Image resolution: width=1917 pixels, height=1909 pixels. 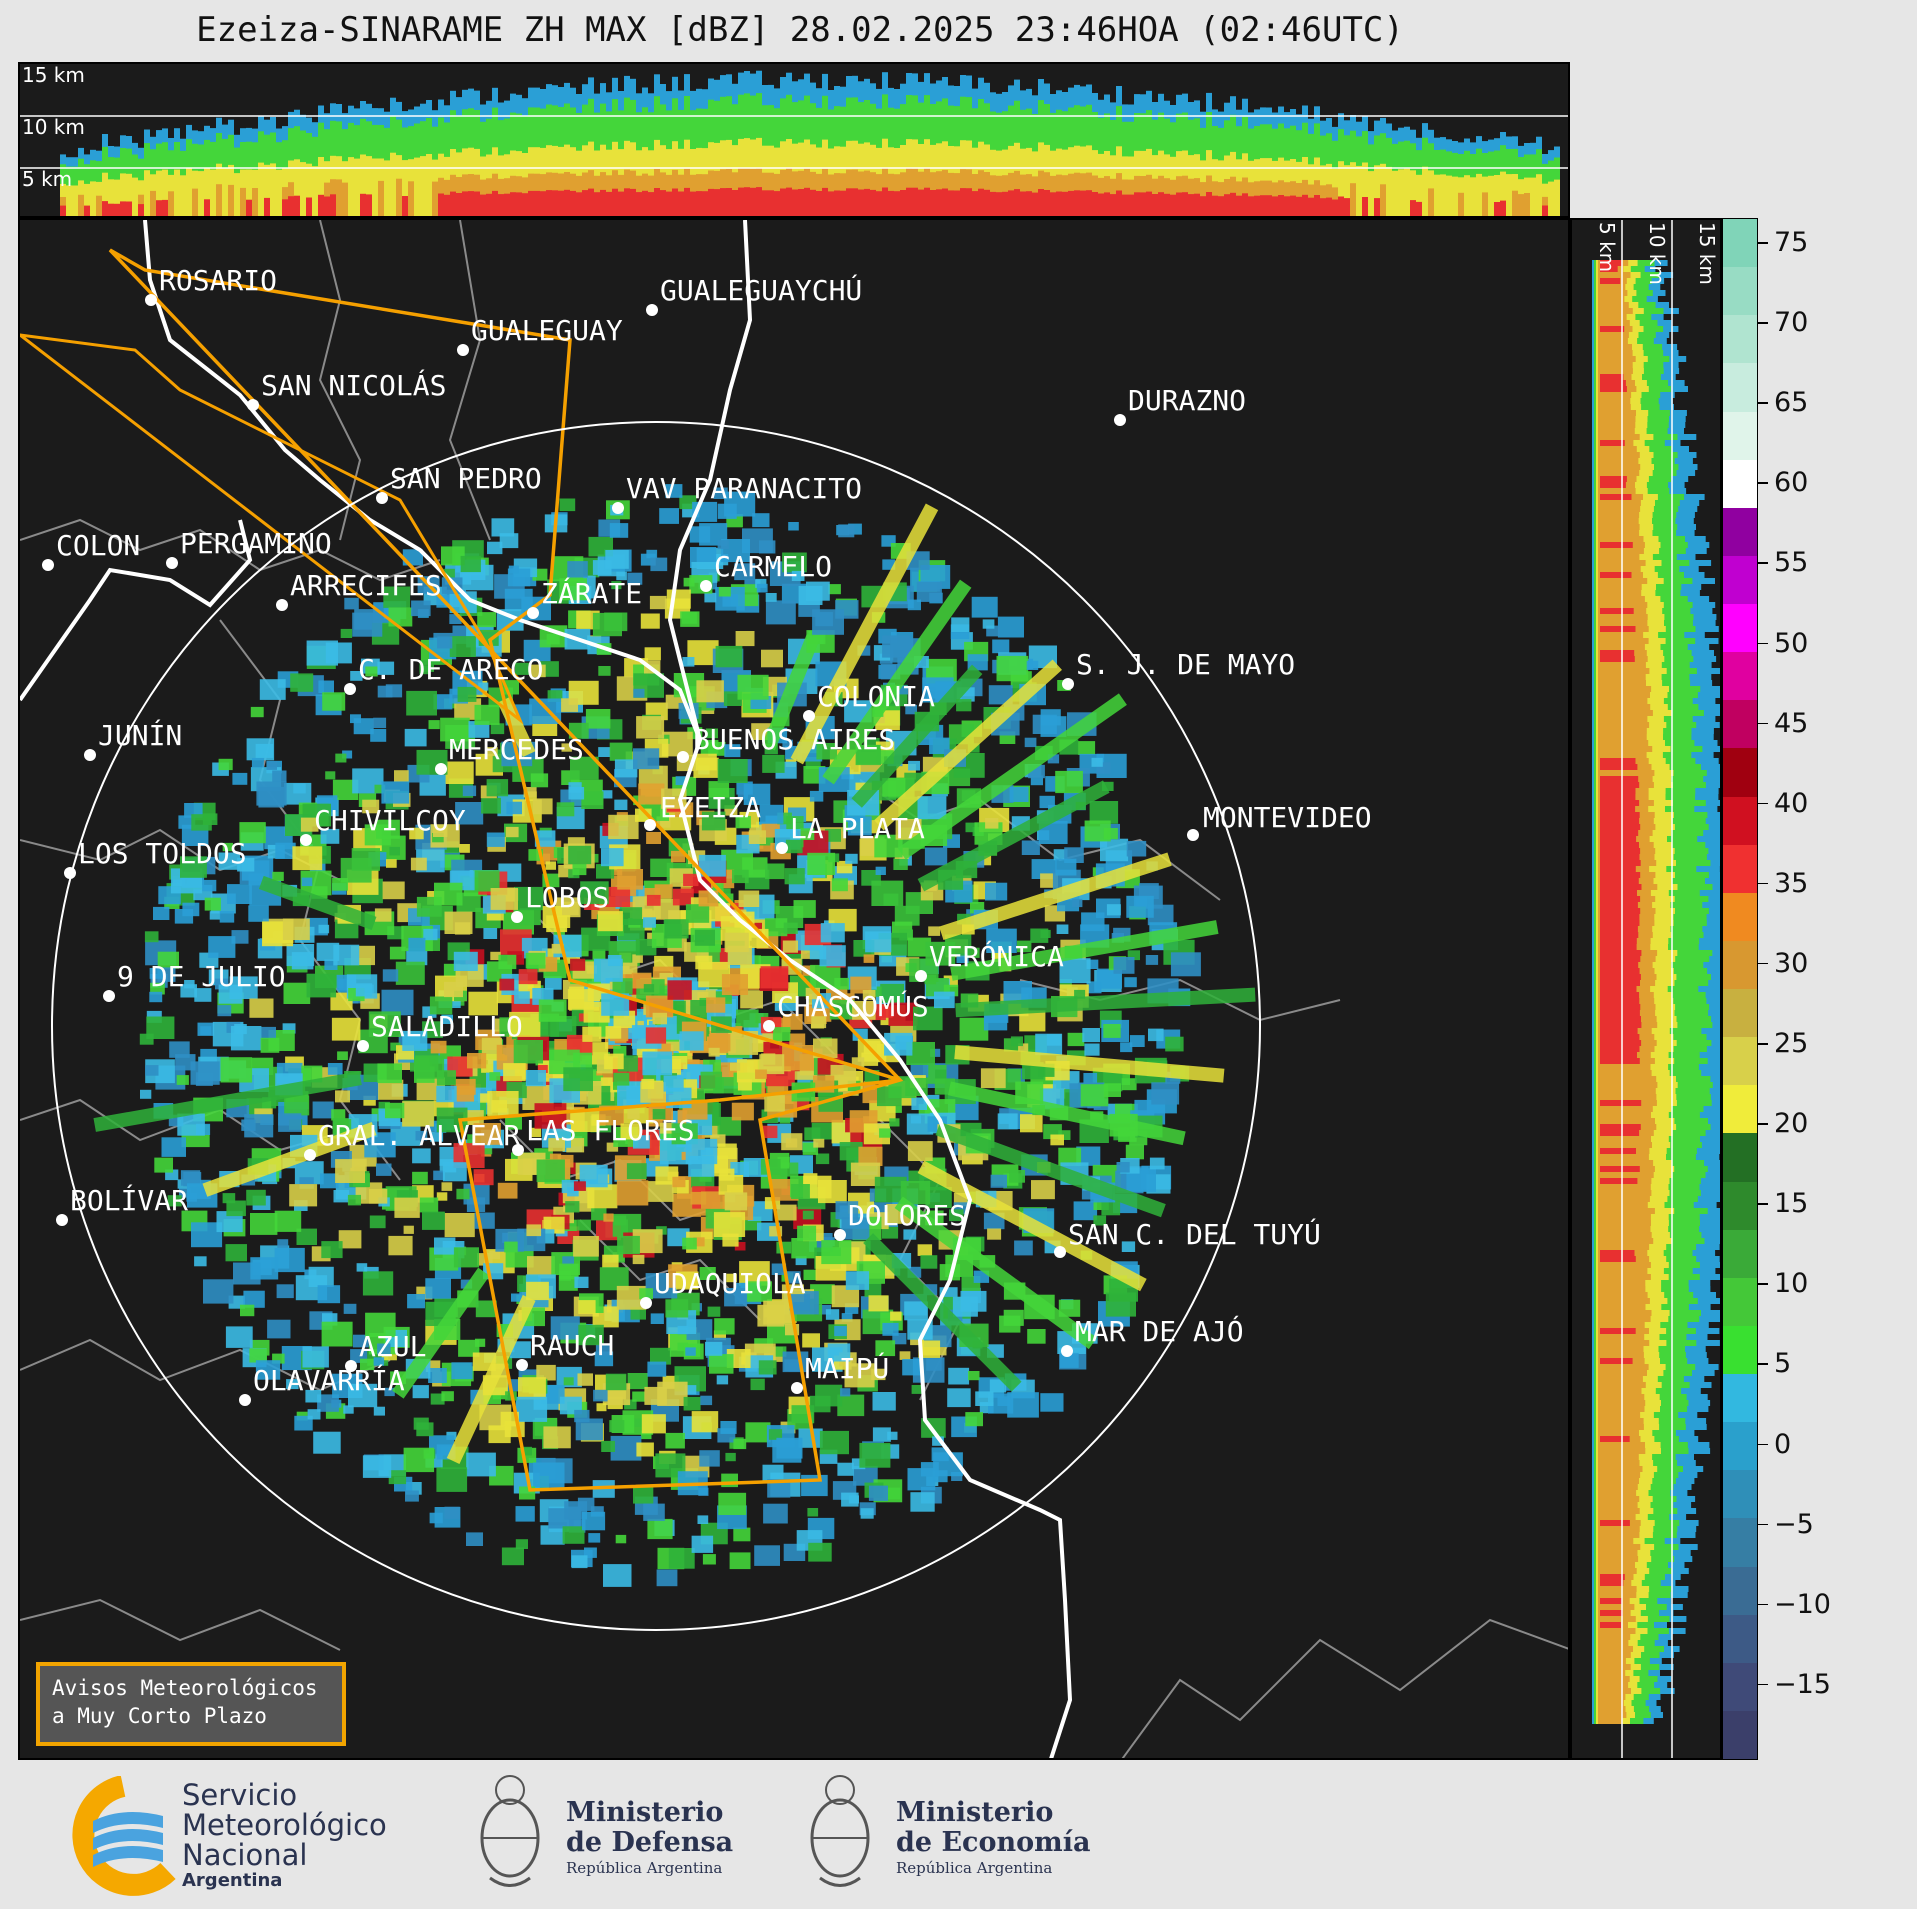 What do you see at coordinates (1646, 989) in the screenshot?
I see `right-cross-section: 5 km 10 km 15 km` at bounding box center [1646, 989].